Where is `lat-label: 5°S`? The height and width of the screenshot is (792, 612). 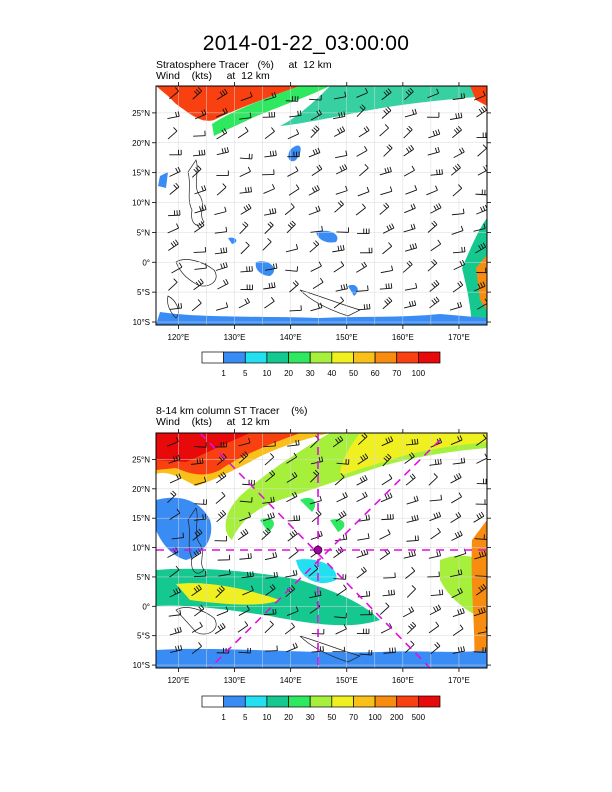 lat-label: 5°S is located at coordinates (143, 636).